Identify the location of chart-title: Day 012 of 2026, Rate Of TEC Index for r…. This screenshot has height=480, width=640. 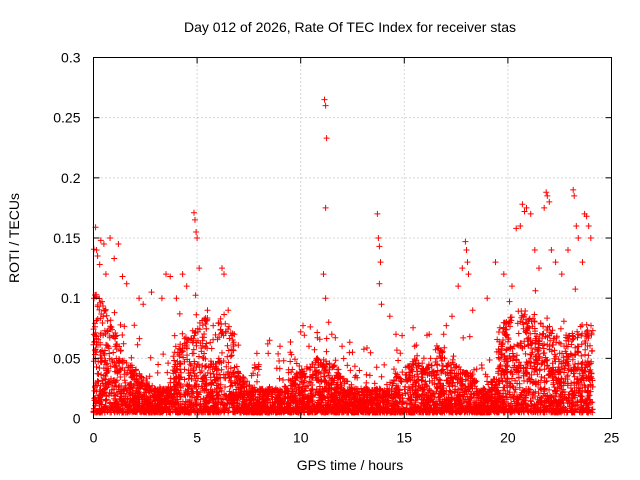
(350, 27).